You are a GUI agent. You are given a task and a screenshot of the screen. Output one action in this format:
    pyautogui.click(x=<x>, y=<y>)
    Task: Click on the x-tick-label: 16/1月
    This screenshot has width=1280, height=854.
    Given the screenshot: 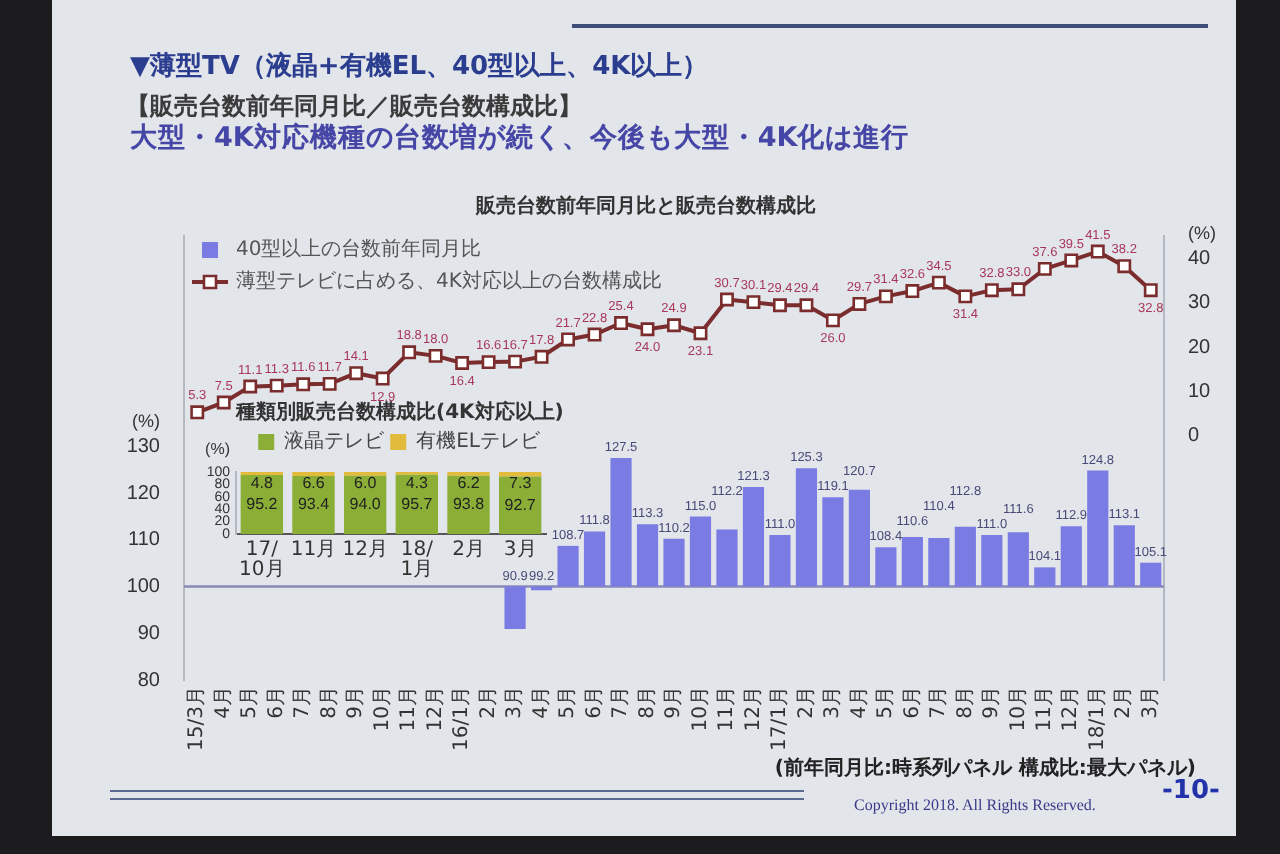 What is the action you would take?
    pyautogui.click(x=462, y=718)
    